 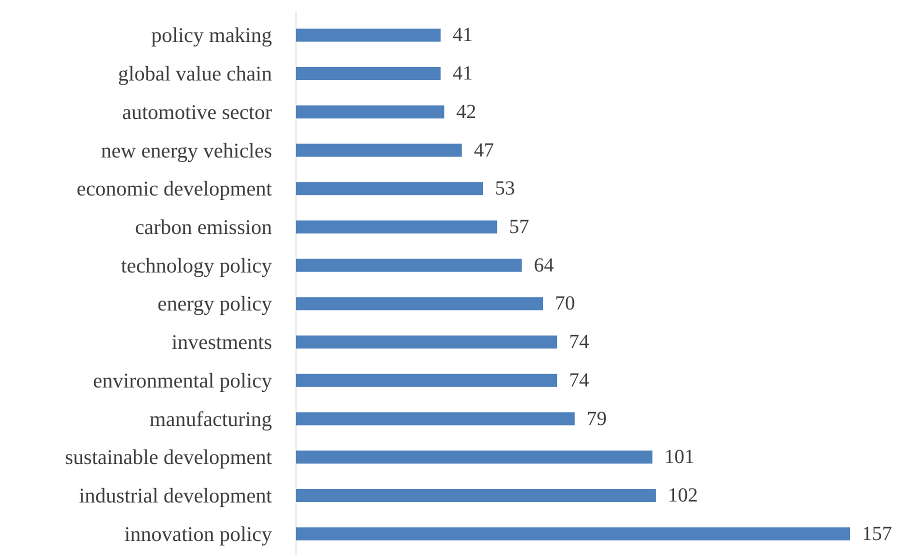 What do you see at coordinates (197, 112) in the screenshot?
I see `y-tick-label: automotive sector` at bounding box center [197, 112].